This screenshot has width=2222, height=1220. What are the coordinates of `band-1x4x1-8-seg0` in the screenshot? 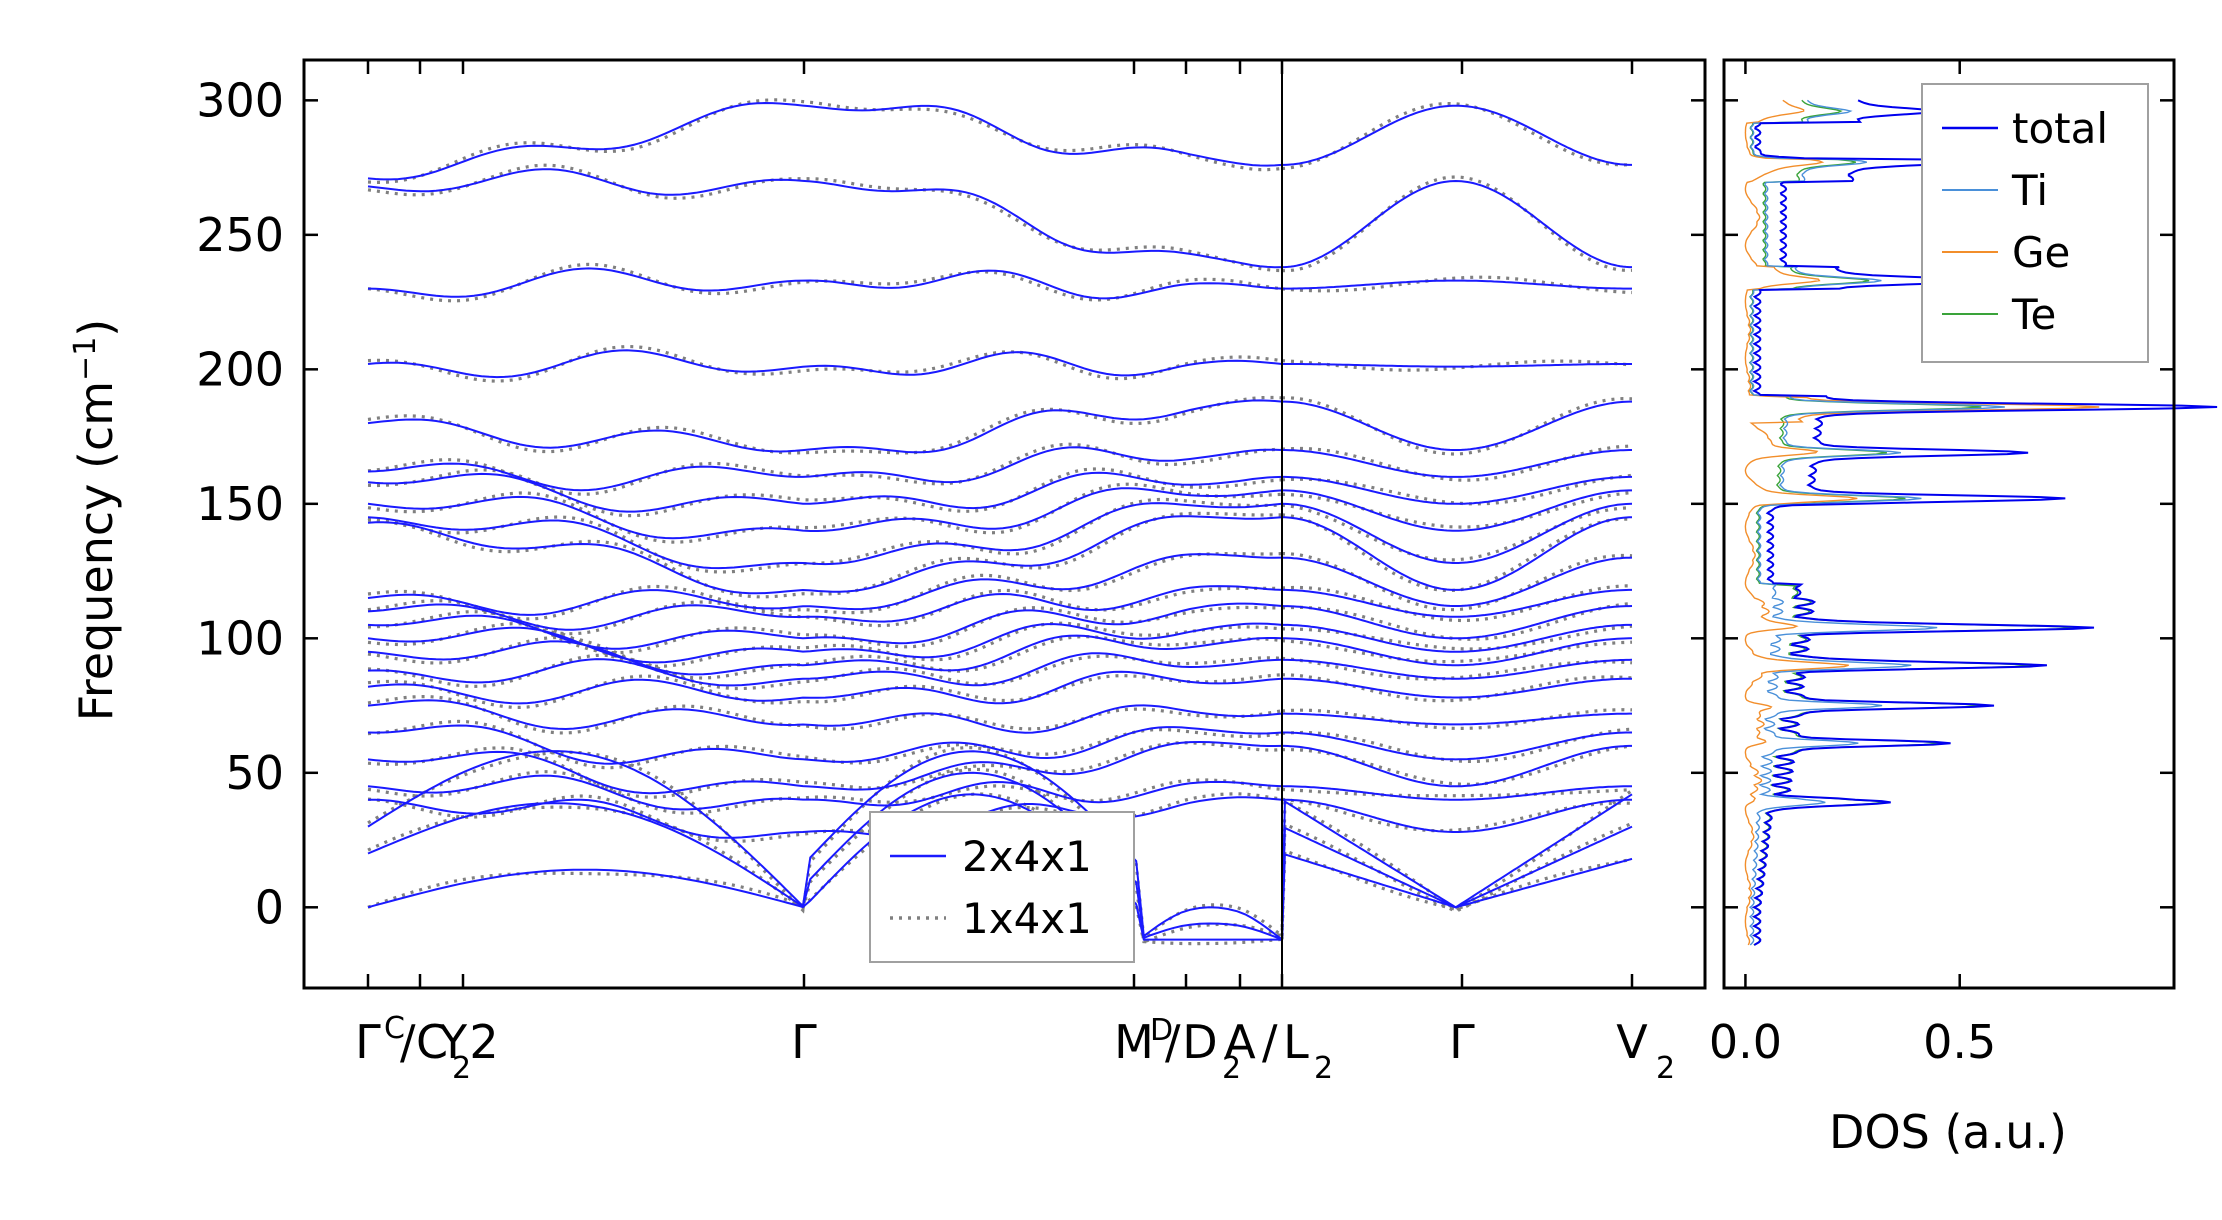 It's located at (825, 691).